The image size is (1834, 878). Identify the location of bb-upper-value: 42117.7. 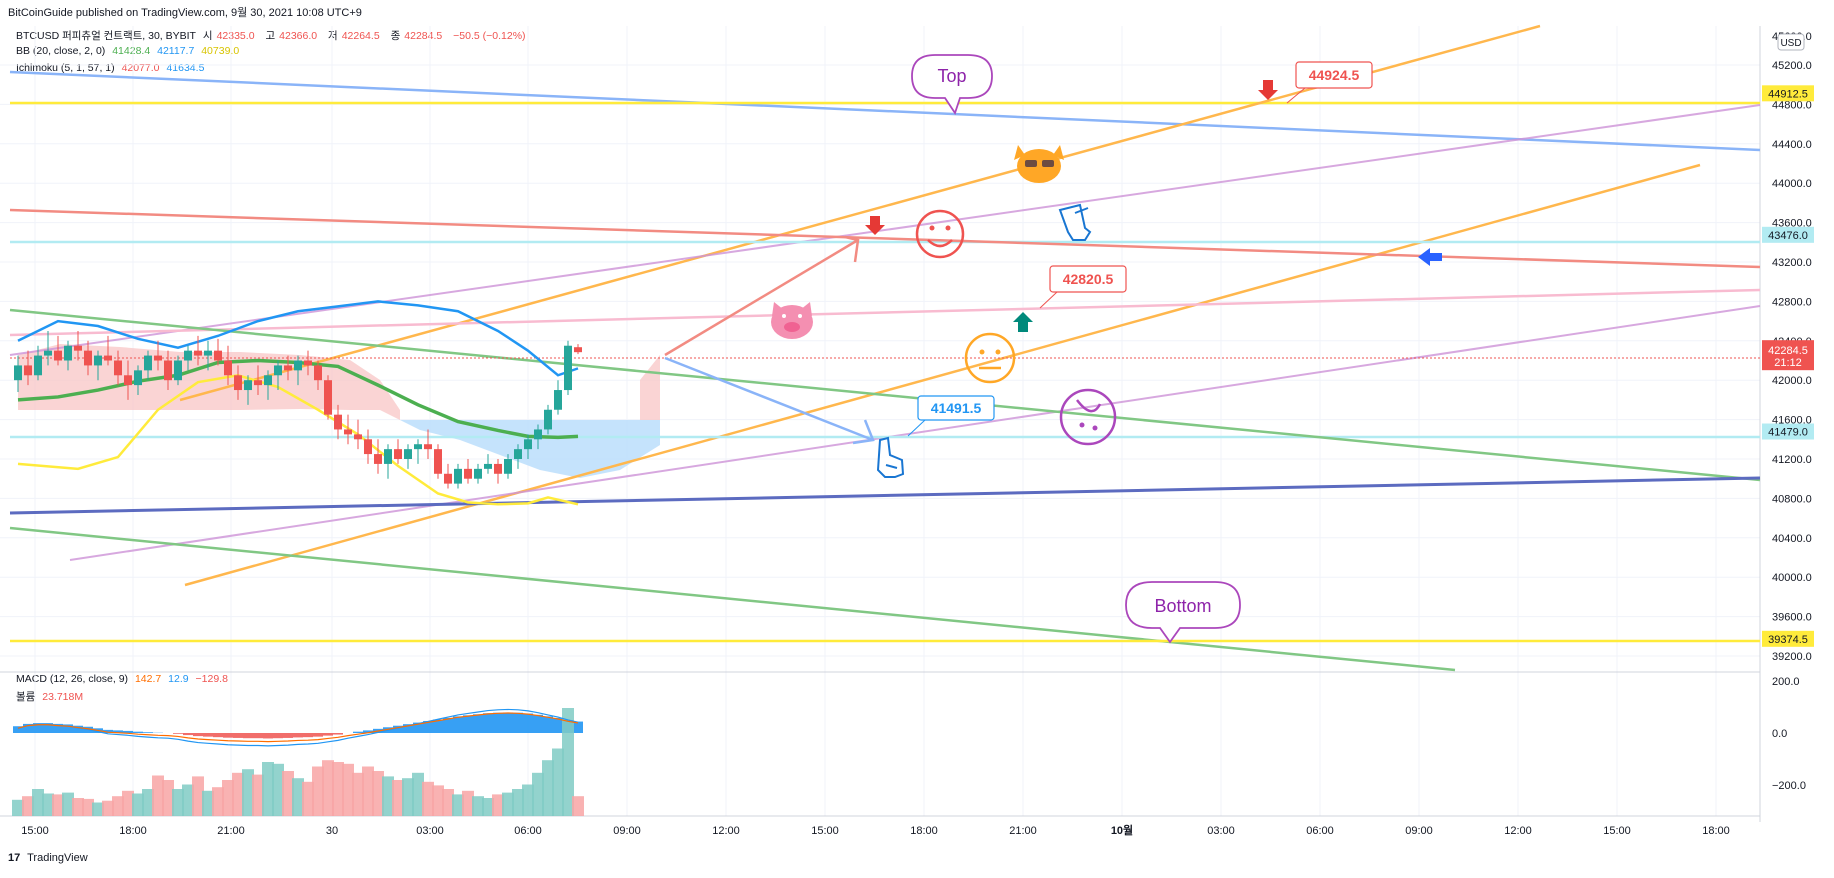
(176, 51).